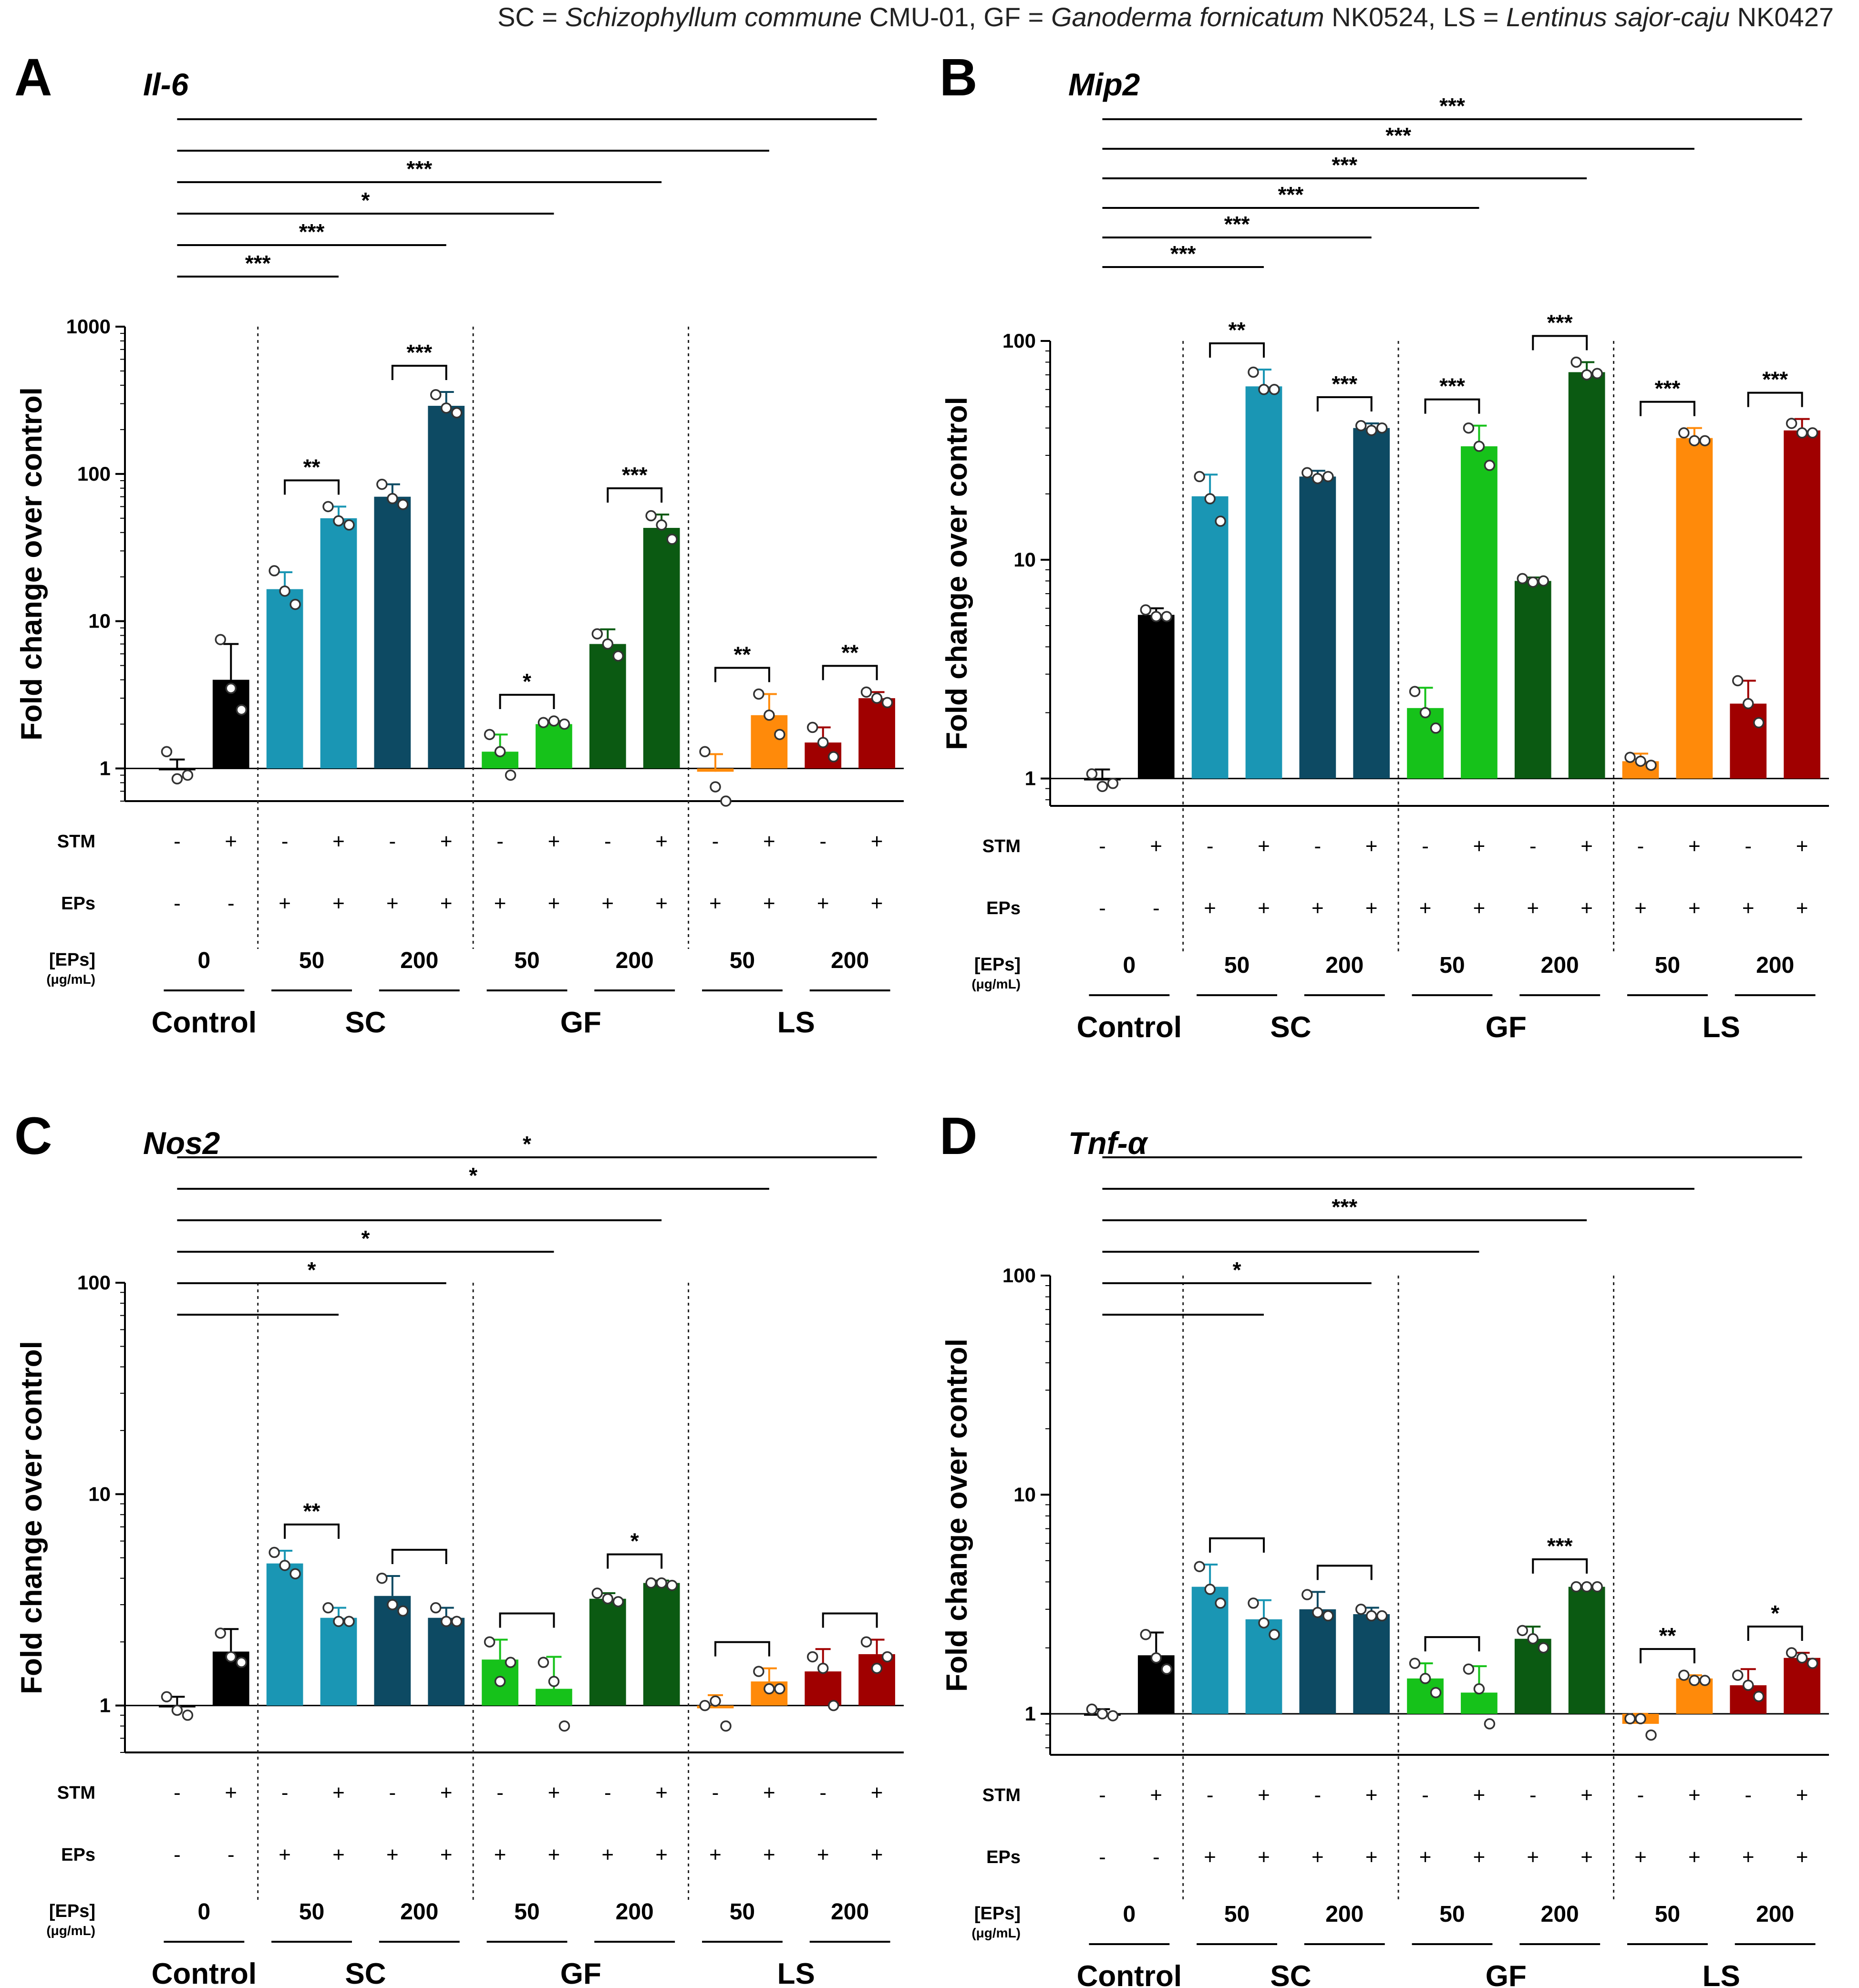 Image resolution: width=1859 pixels, height=1988 pixels. Describe the element at coordinates (922, 17) in the screenshot. I see `sc-strain: CMU-01,` at that location.